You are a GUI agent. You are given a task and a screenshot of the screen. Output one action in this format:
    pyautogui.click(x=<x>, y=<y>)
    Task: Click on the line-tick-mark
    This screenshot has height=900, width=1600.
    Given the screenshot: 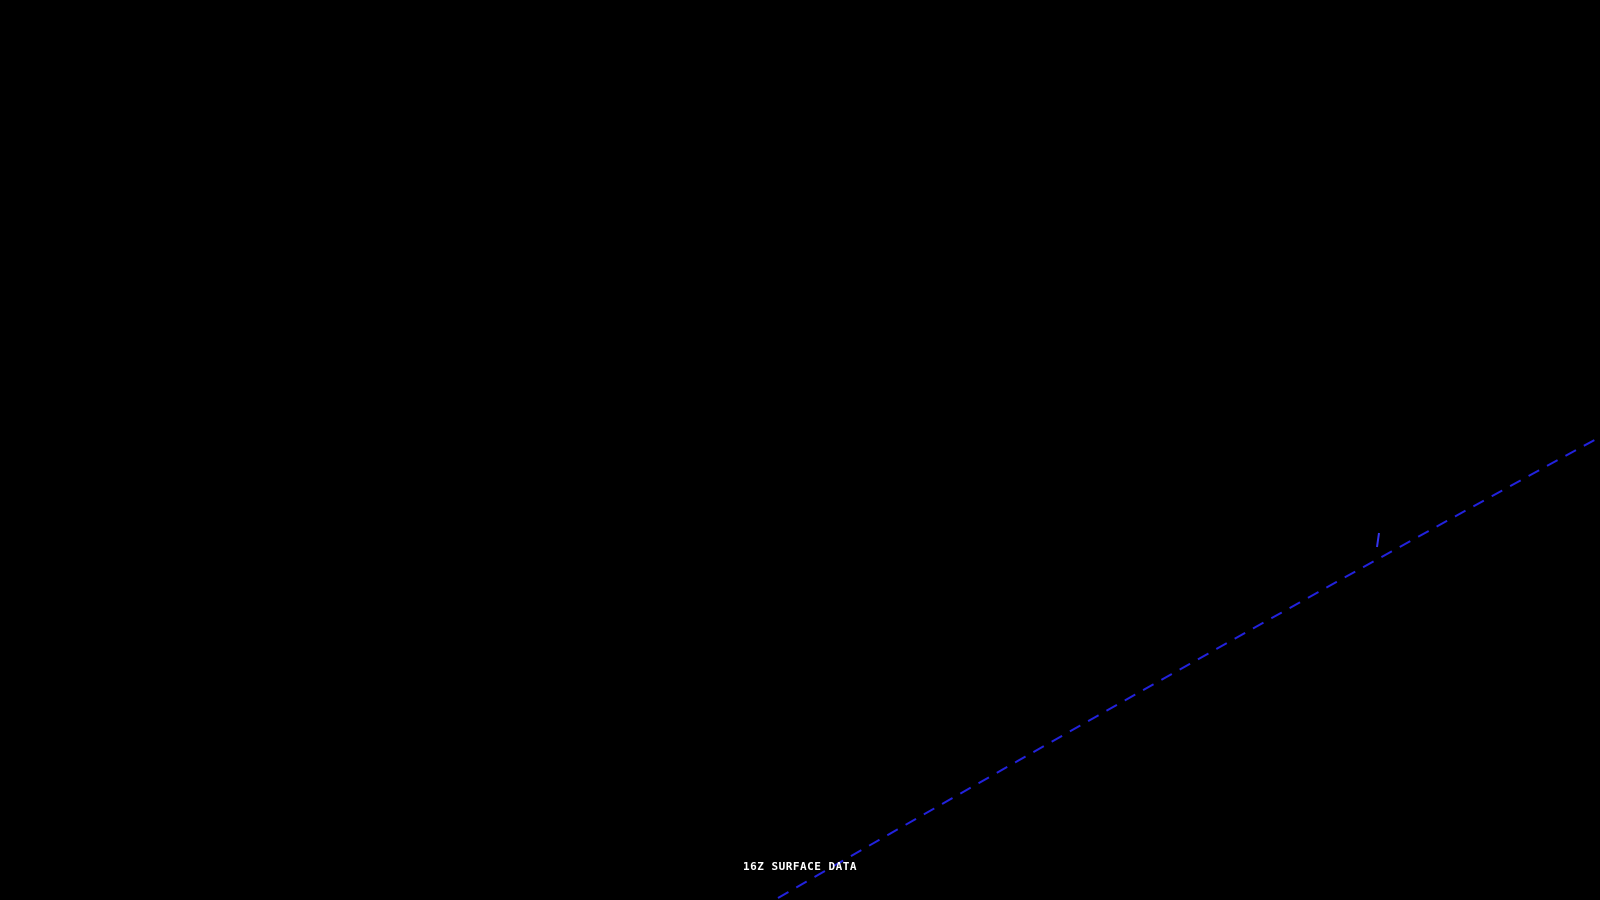 What is the action you would take?
    pyautogui.click(x=1378, y=540)
    